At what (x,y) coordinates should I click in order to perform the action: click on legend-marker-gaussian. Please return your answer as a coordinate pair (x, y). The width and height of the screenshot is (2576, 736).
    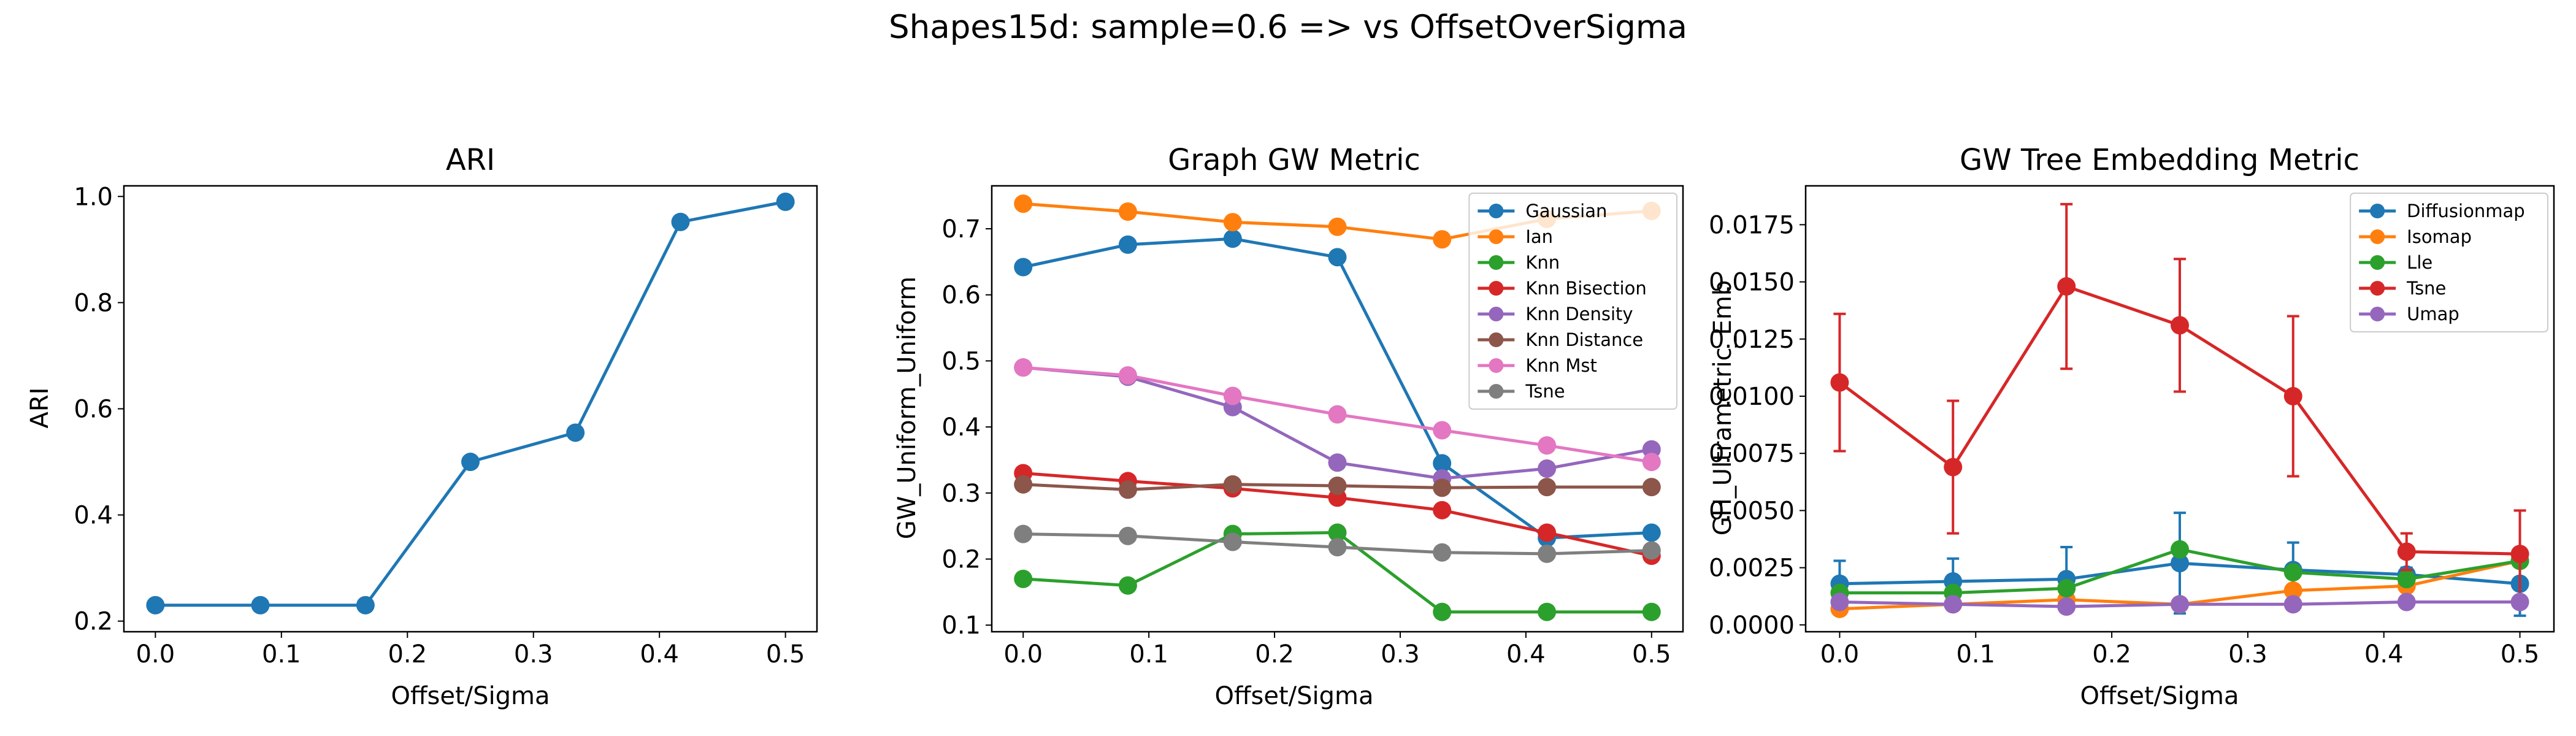
    Looking at the image, I should click on (1496, 211).